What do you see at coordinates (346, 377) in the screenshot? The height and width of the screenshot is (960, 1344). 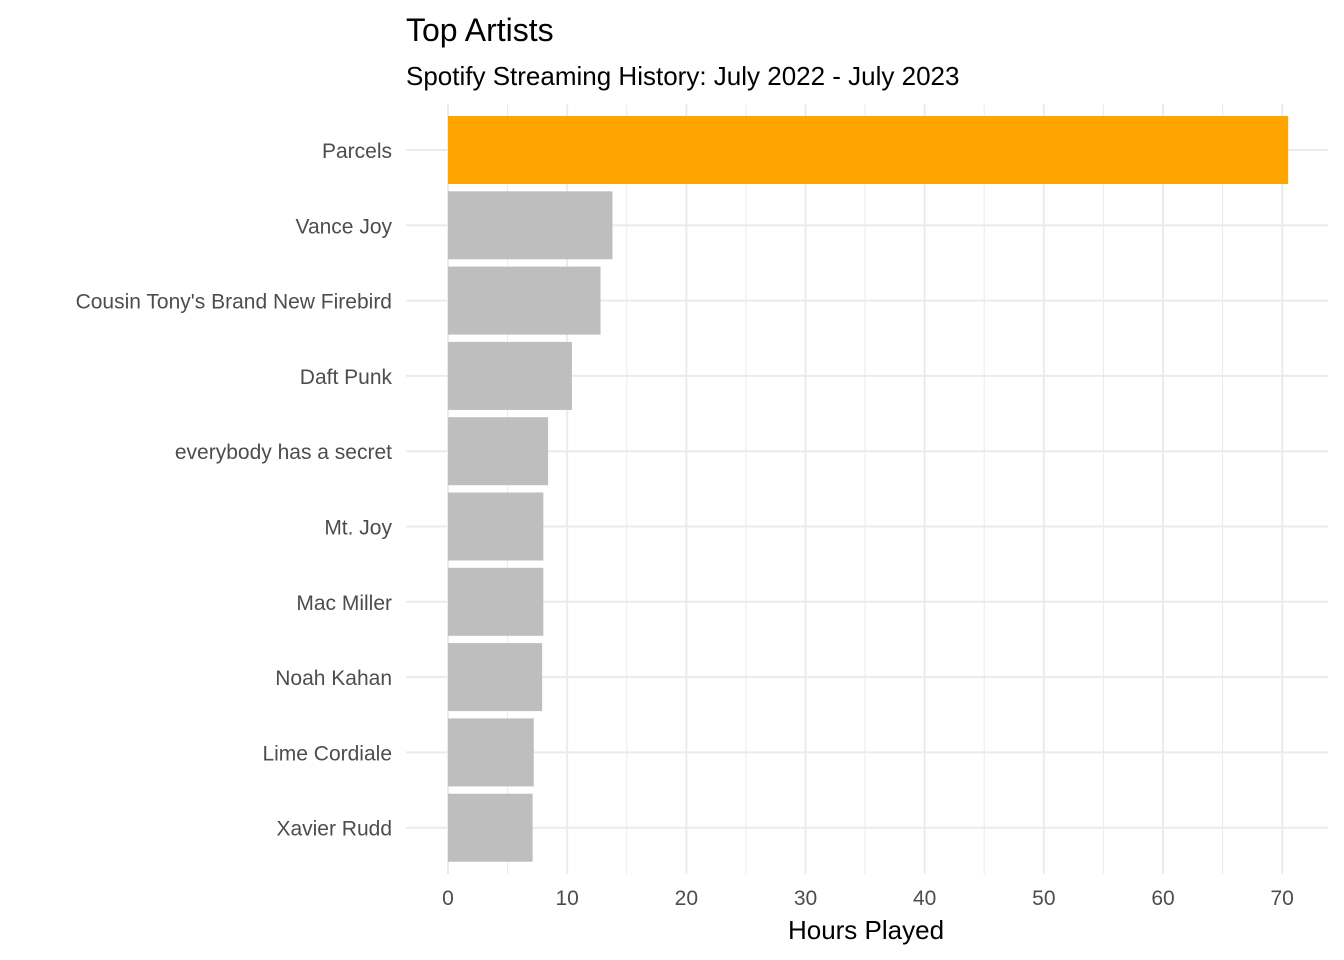 I see `y-tick-label: Daft Punk` at bounding box center [346, 377].